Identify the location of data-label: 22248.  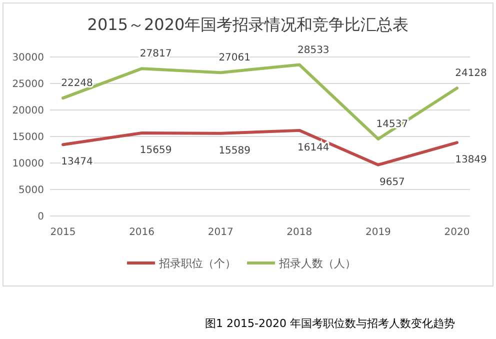
(77, 84).